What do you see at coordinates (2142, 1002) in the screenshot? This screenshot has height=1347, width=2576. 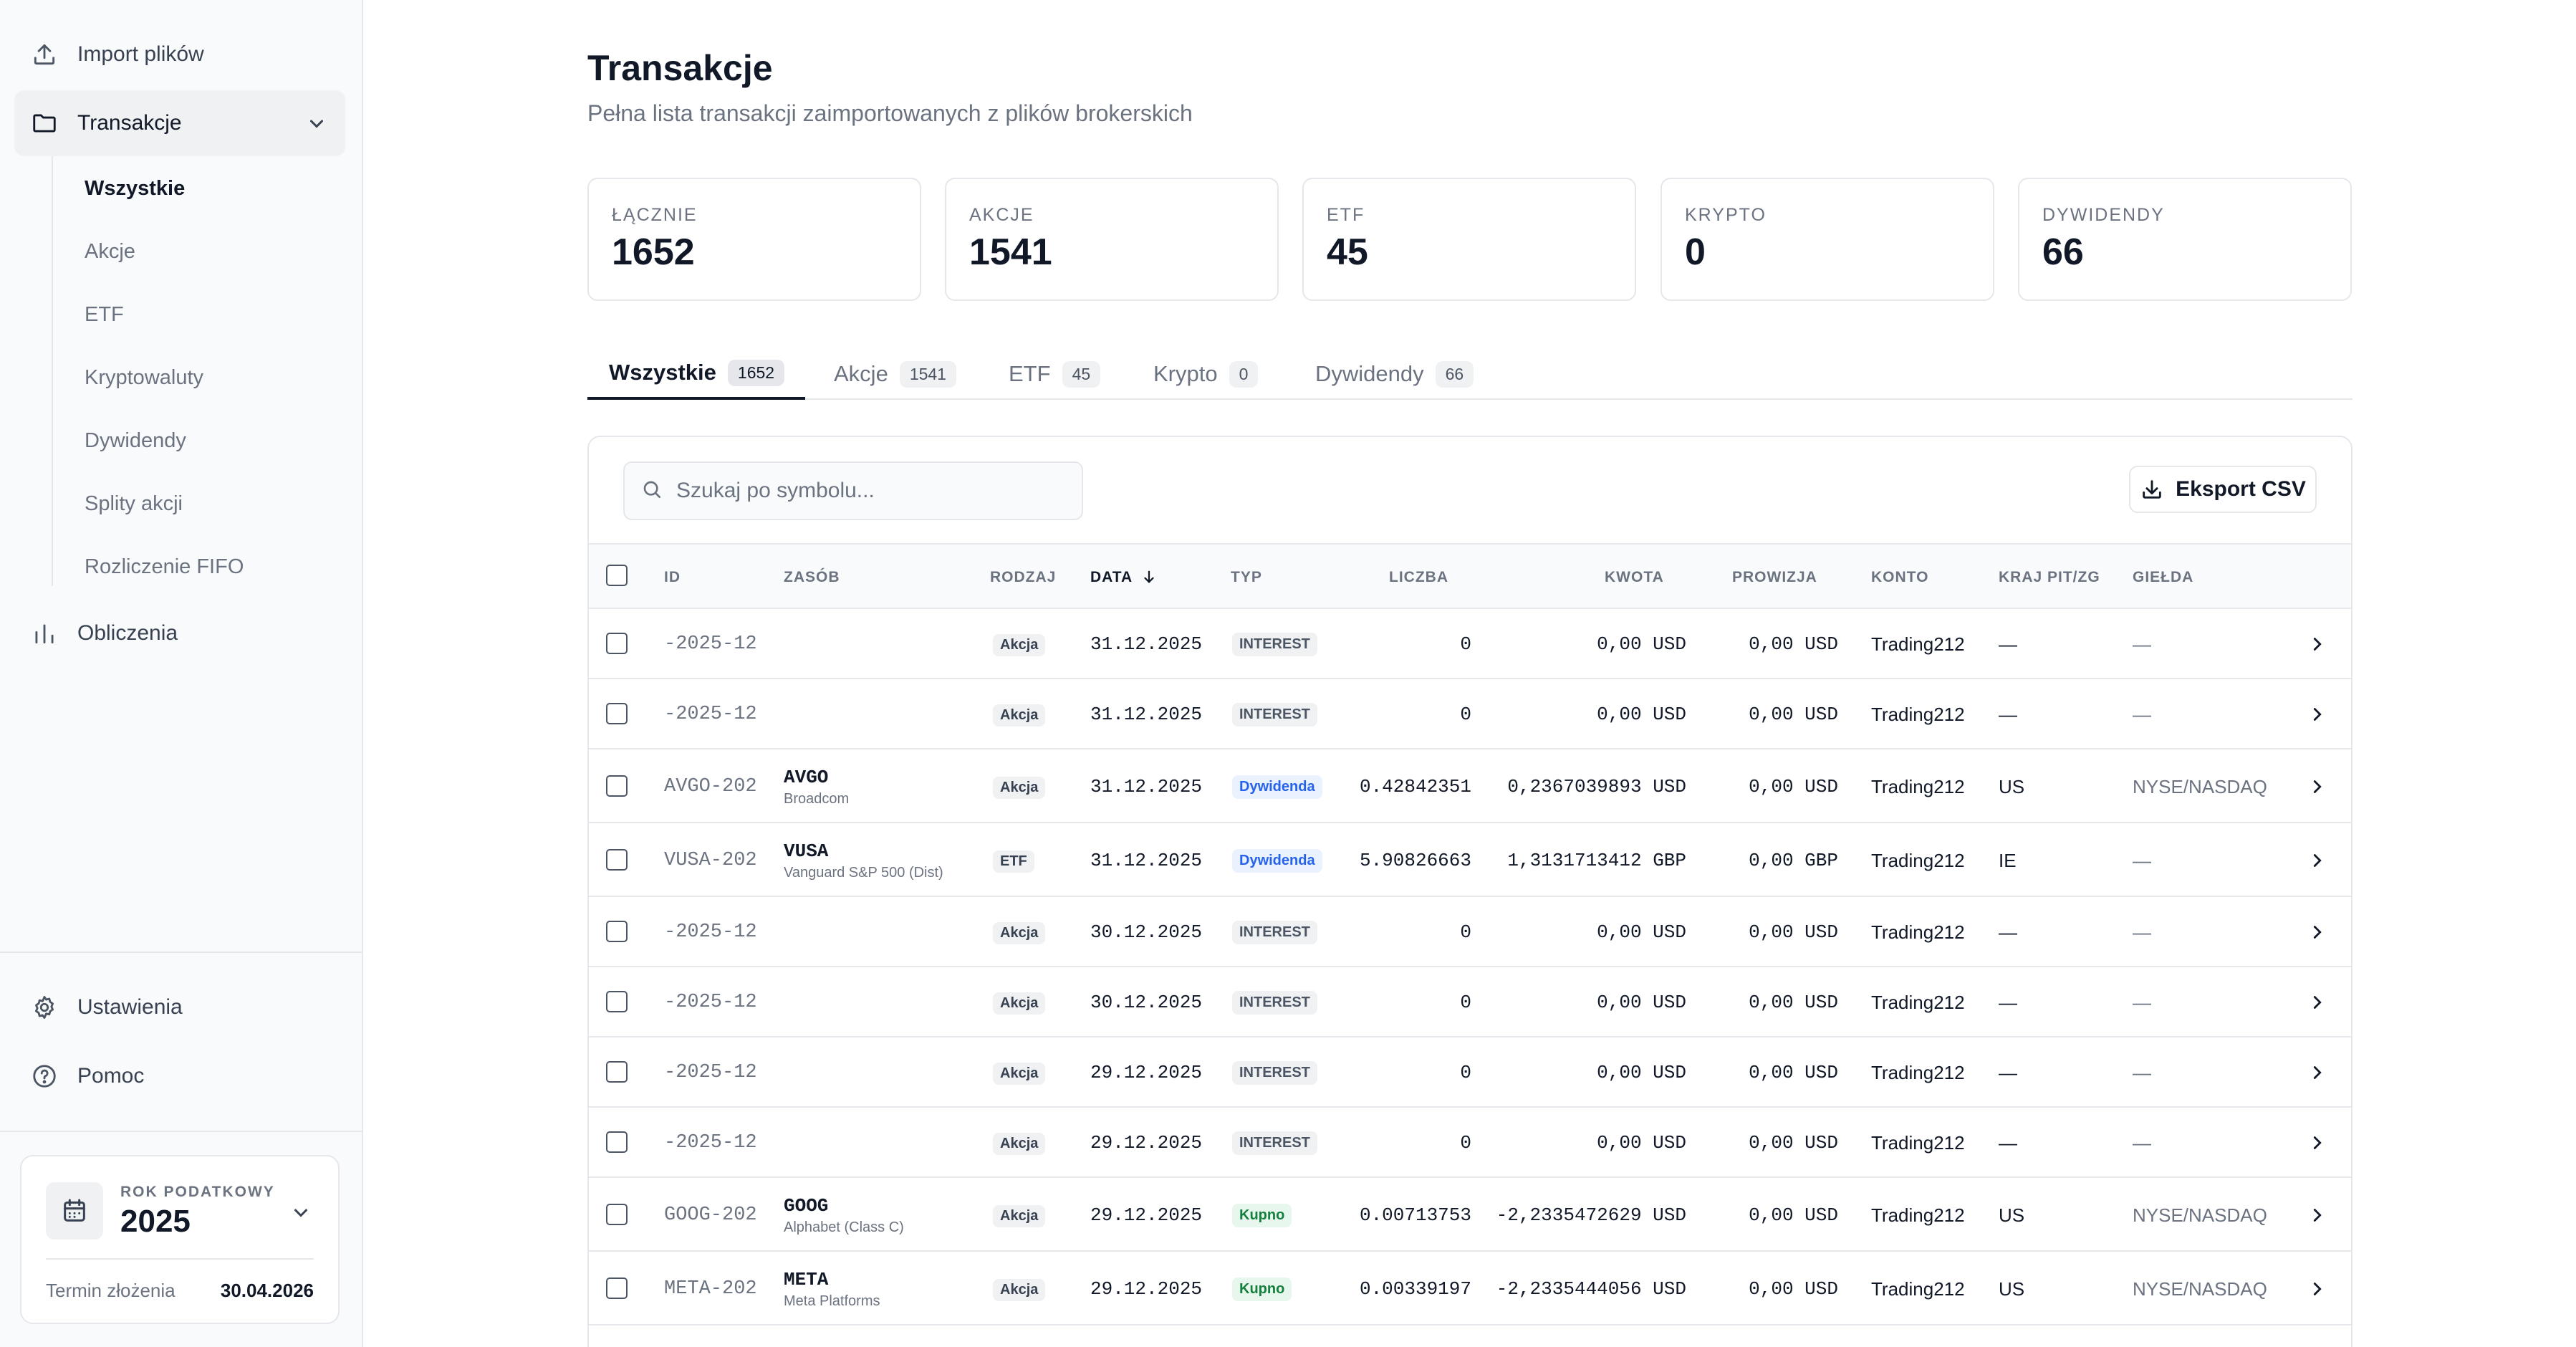 I see `cell-exchange: —` at bounding box center [2142, 1002].